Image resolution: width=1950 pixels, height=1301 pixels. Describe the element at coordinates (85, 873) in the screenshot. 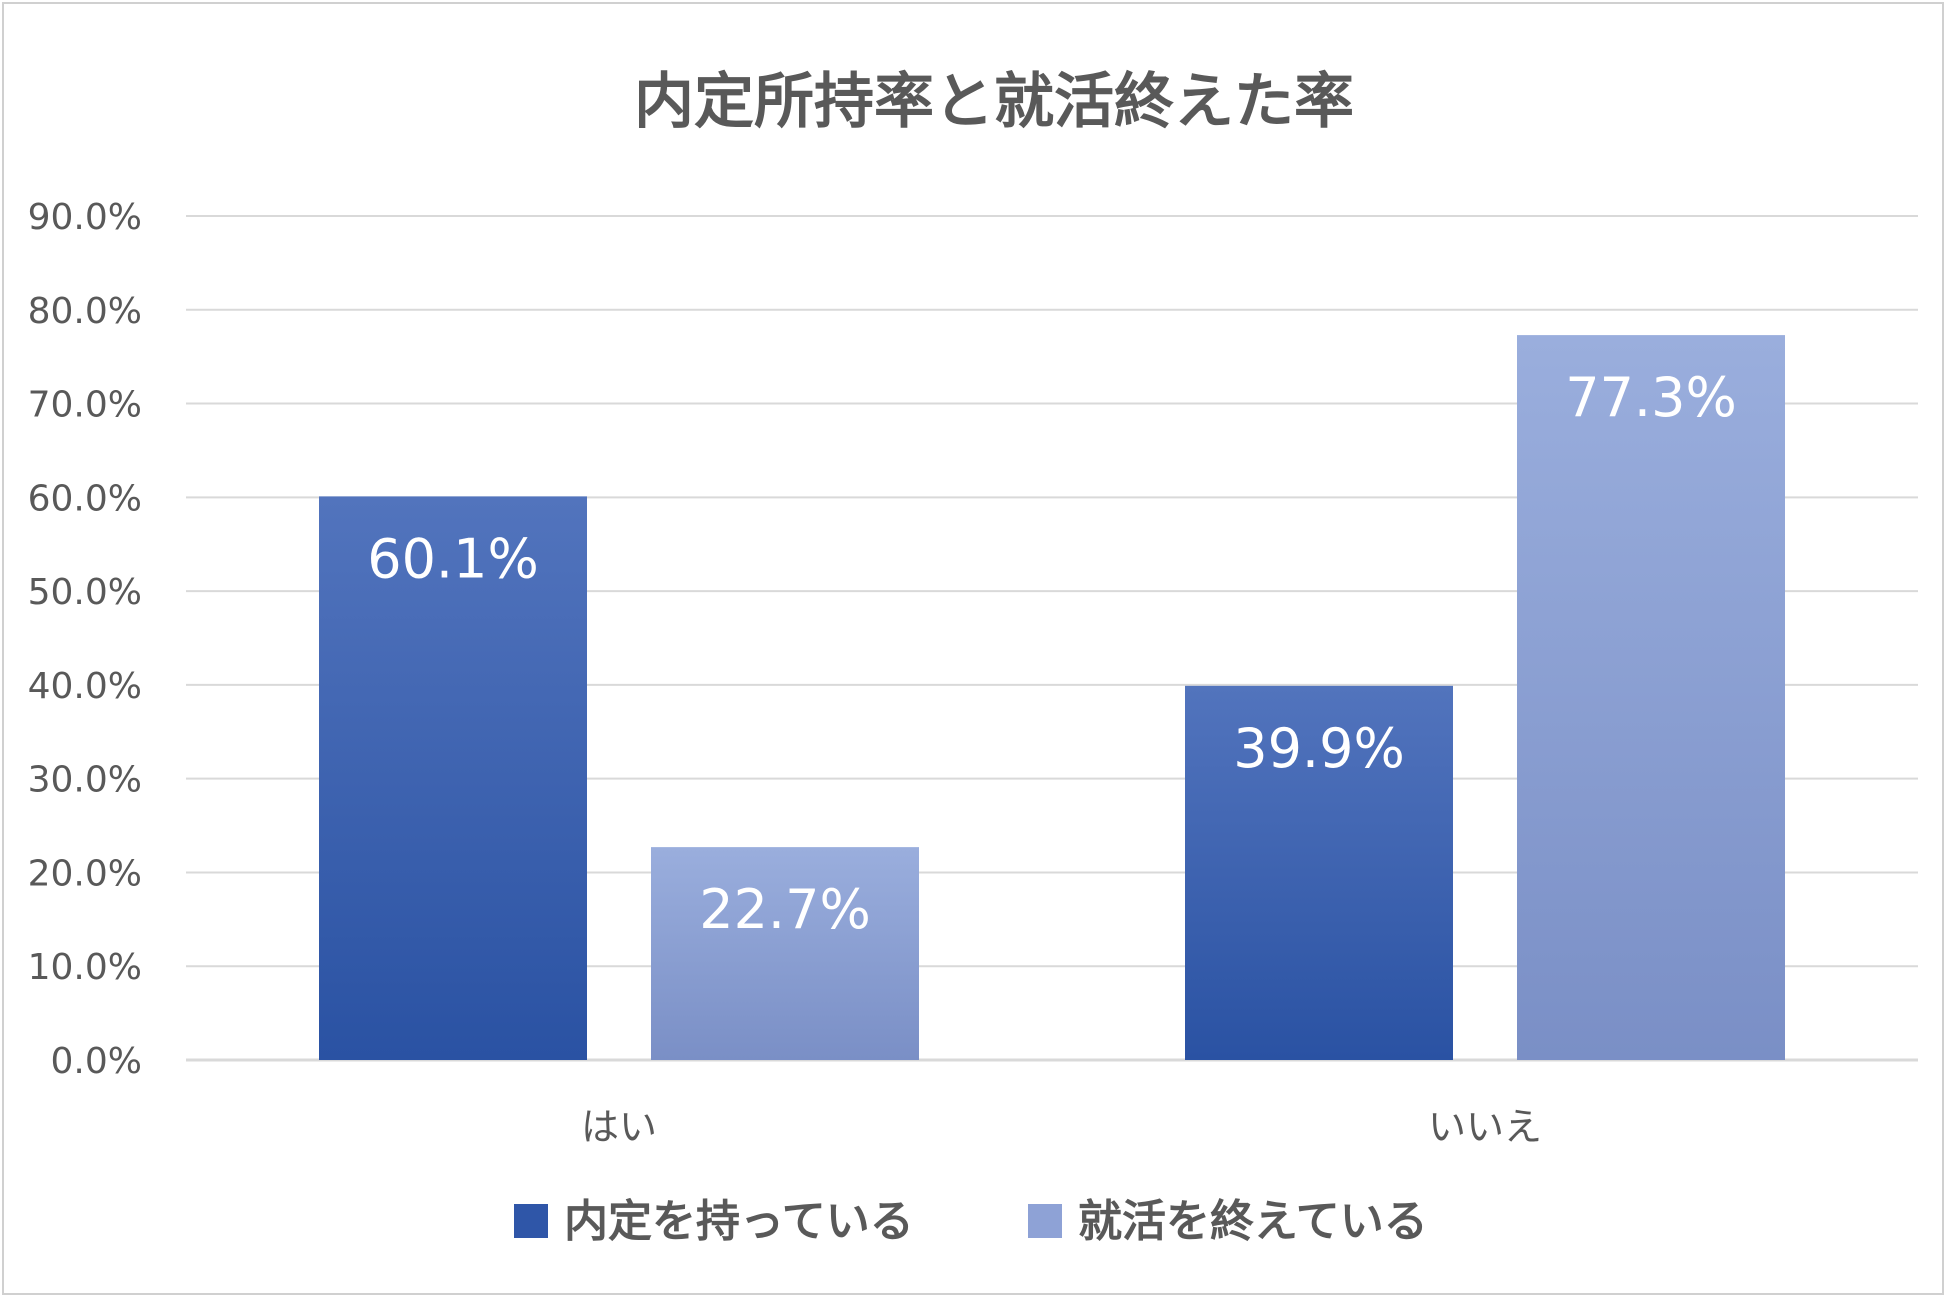

I see `y-tick-label: 20.0%` at that location.